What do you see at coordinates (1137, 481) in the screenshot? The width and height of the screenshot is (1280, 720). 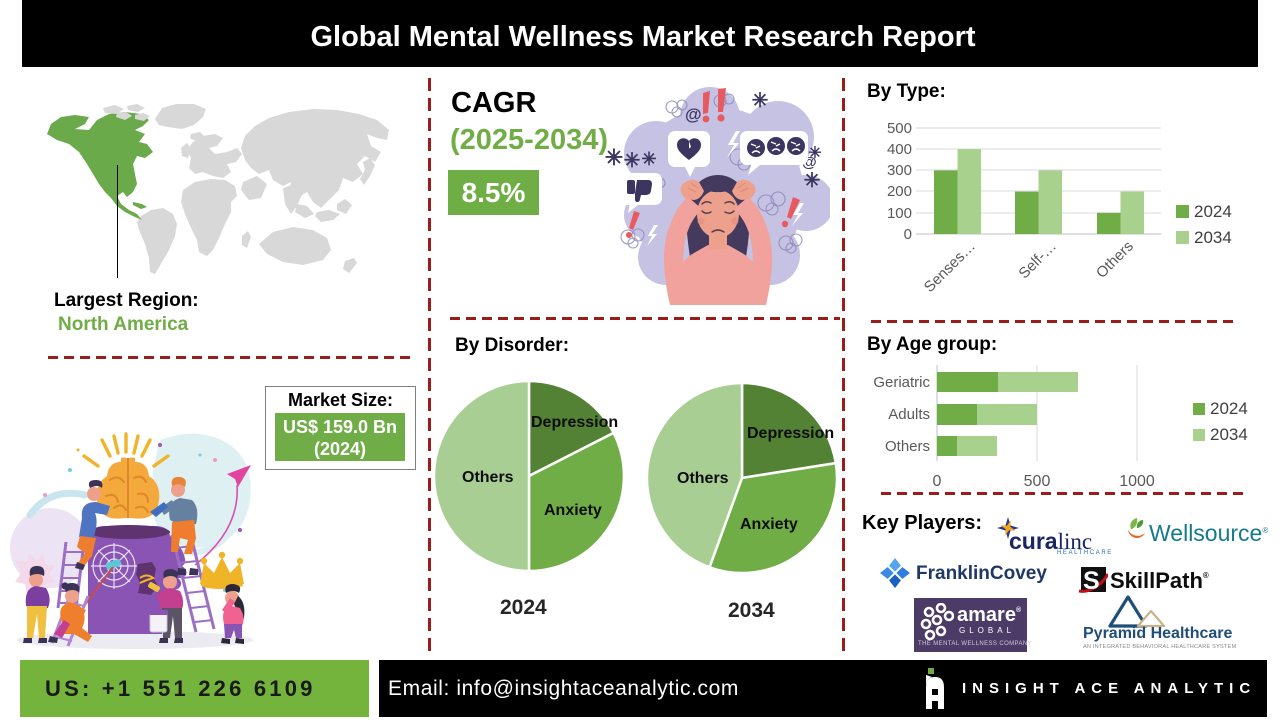 I see `svg-text: 1000` at bounding box center [1137, 481].